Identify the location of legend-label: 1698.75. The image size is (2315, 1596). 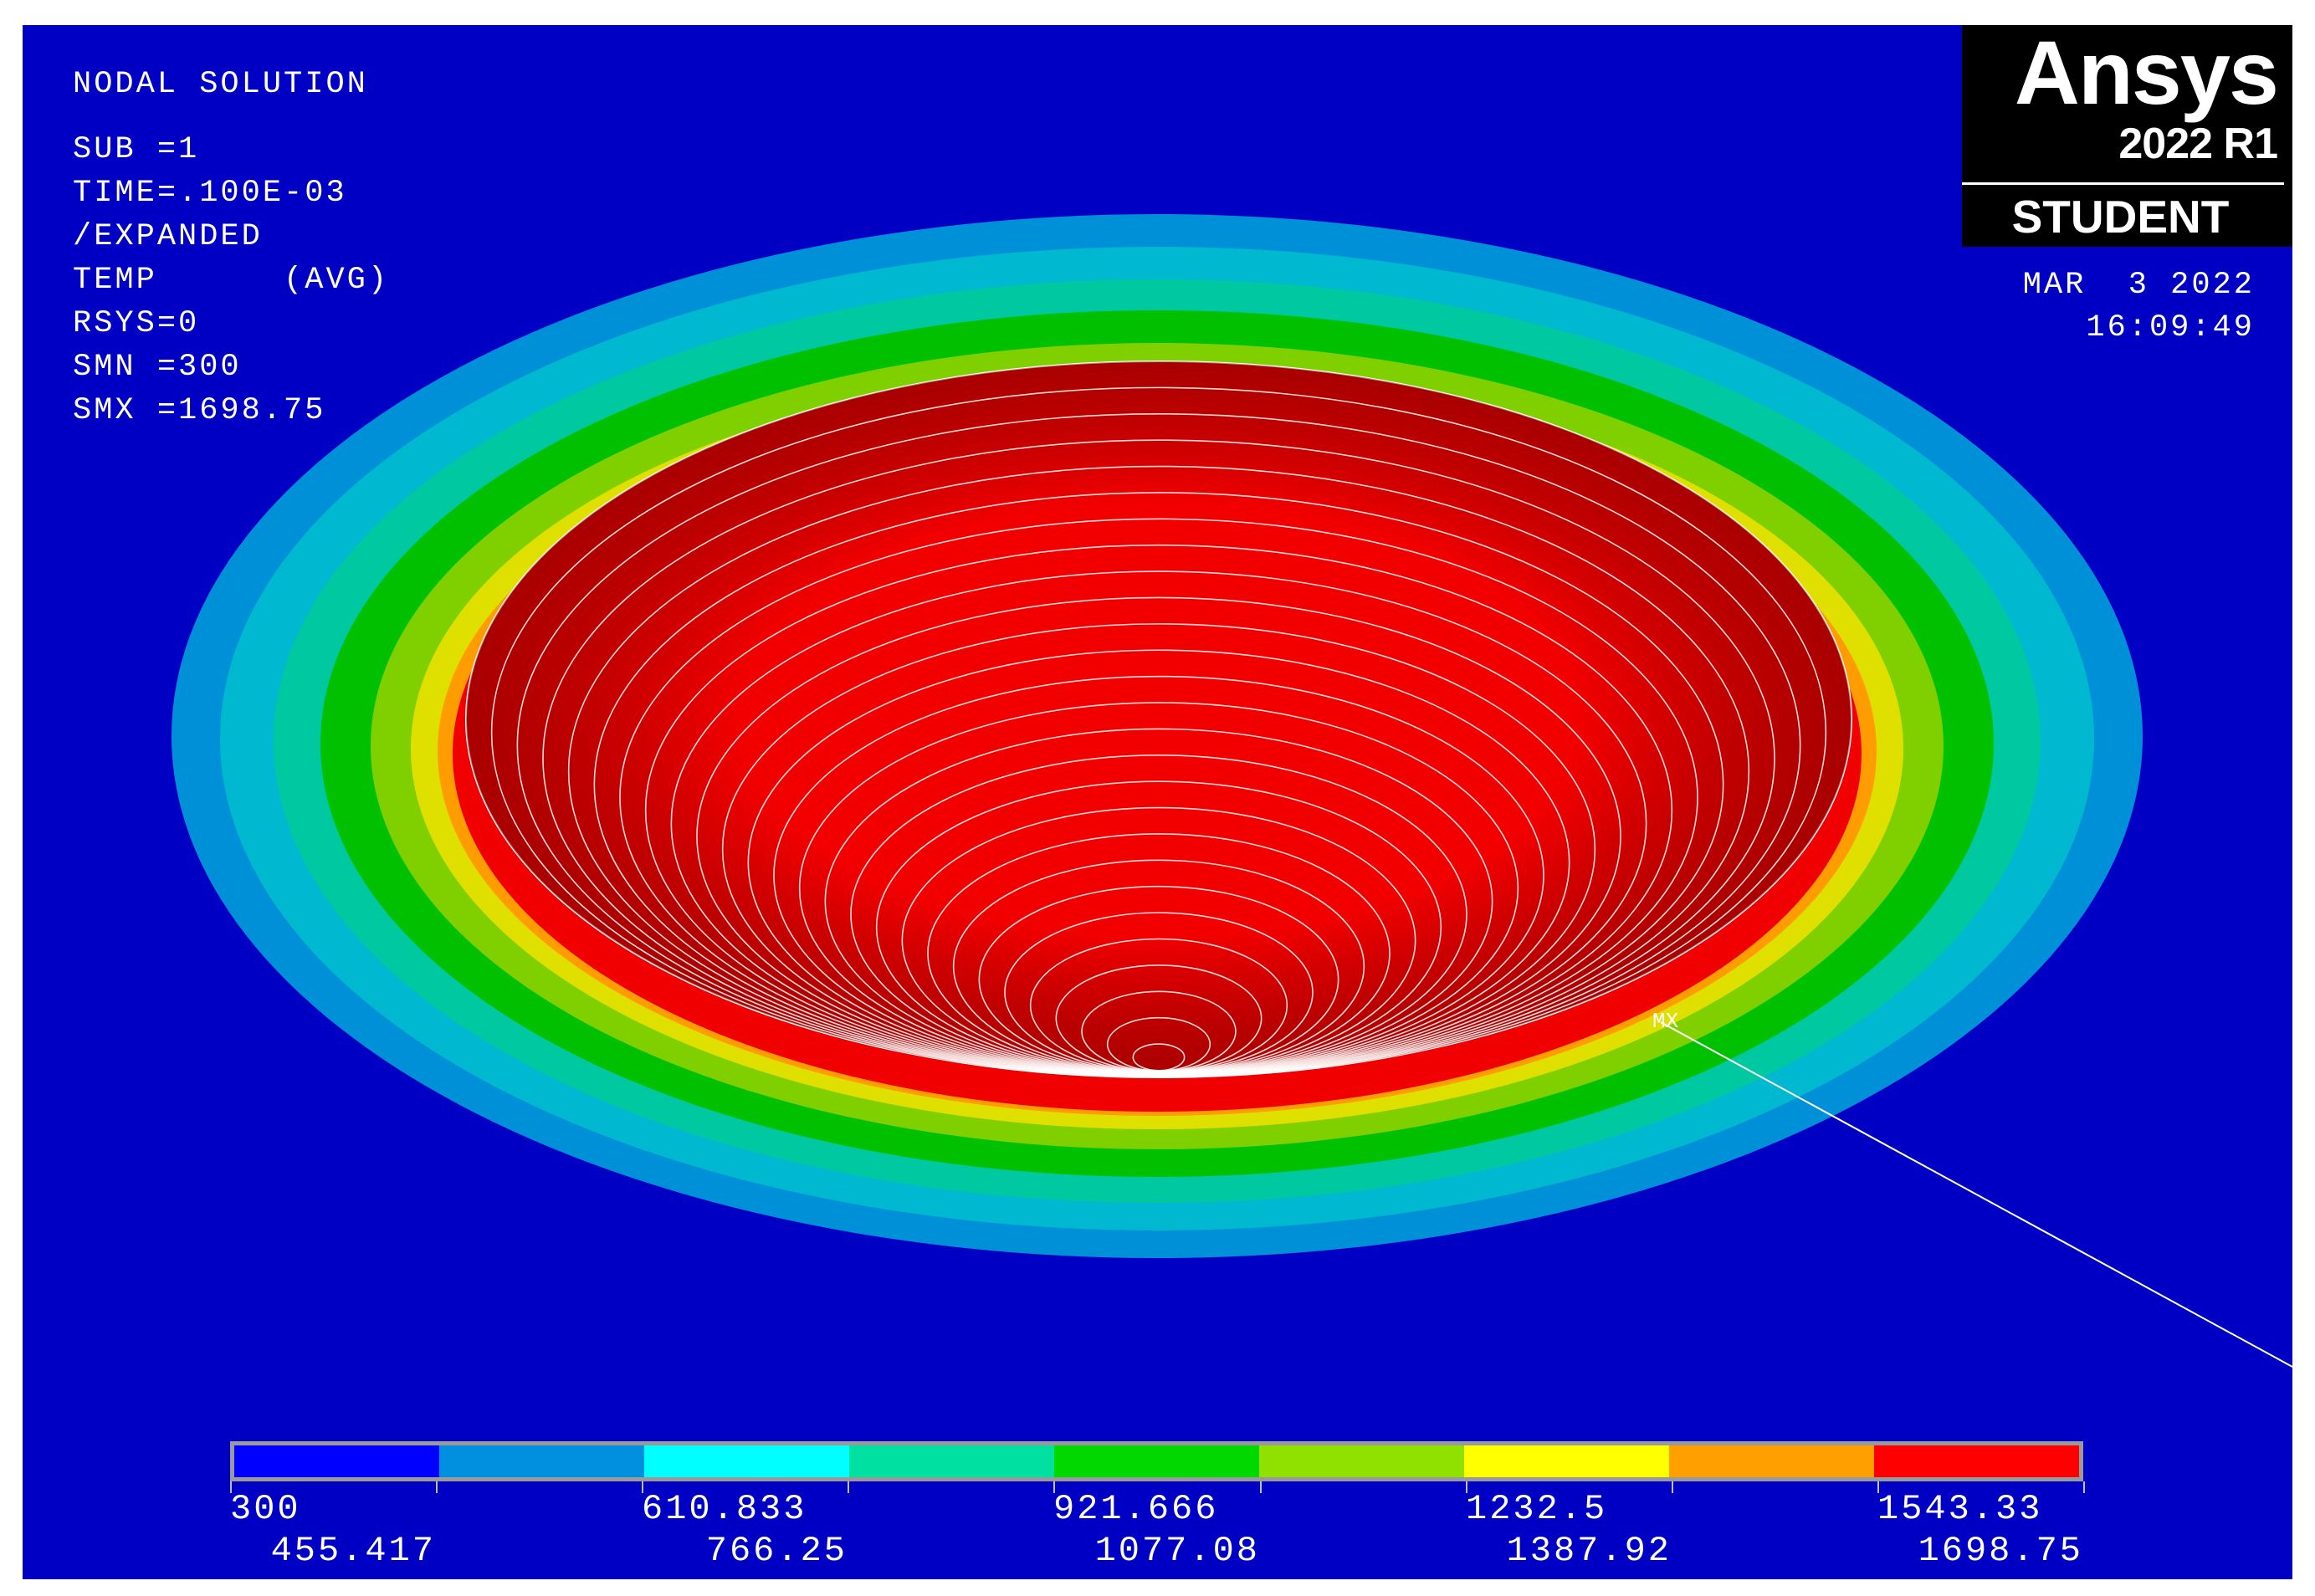
(2000, 1551).